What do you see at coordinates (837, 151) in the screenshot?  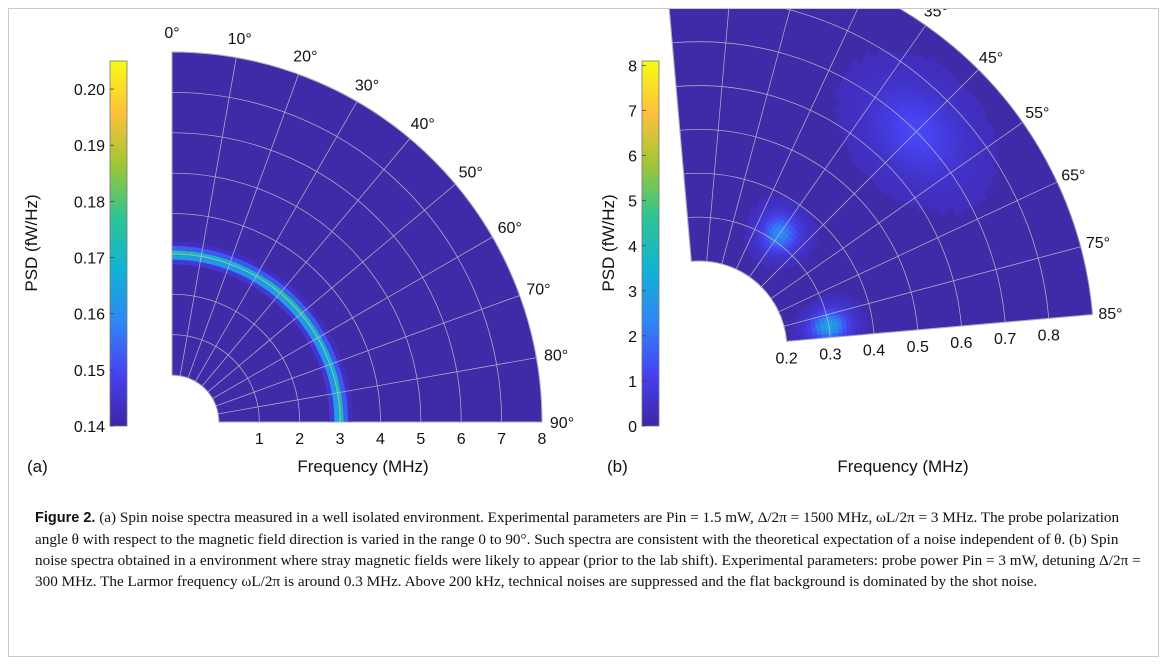 I see `grid-spoke` at bounding box center [837, 151].